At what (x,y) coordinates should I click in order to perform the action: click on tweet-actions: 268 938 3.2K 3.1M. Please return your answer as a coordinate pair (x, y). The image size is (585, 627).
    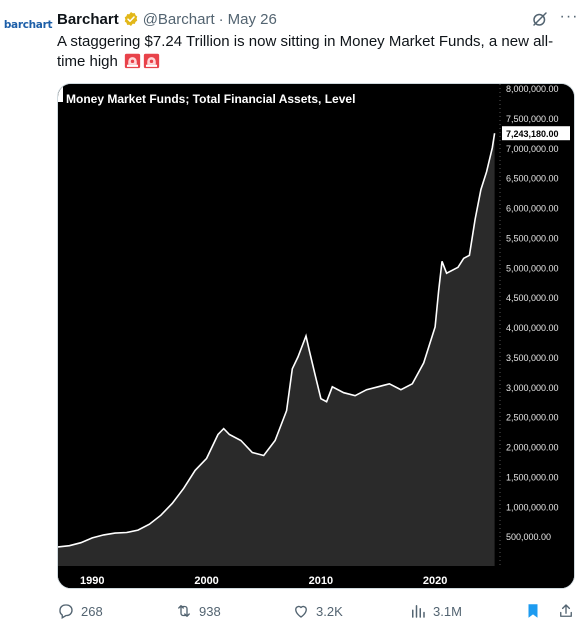
    Looking at the image, I should click on (317, 611).